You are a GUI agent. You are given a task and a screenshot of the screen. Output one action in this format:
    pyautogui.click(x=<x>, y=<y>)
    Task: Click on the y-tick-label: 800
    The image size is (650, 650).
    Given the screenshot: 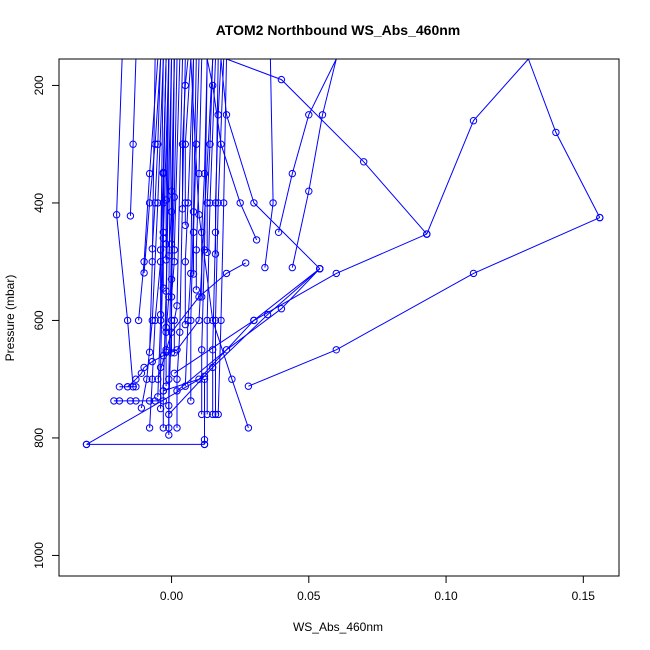 What is the action you would take?
    pyautogui.click(x=39, y=438)
    